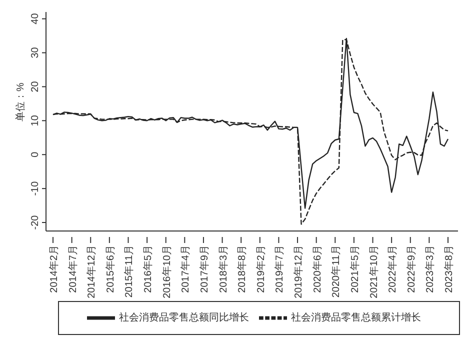 This screenshot has height=347, width=472. What do you see at coordinates (298, 271) in the screenshot?
I see `x-tick-label: 2019年12月` at bounding box center [298, 271].